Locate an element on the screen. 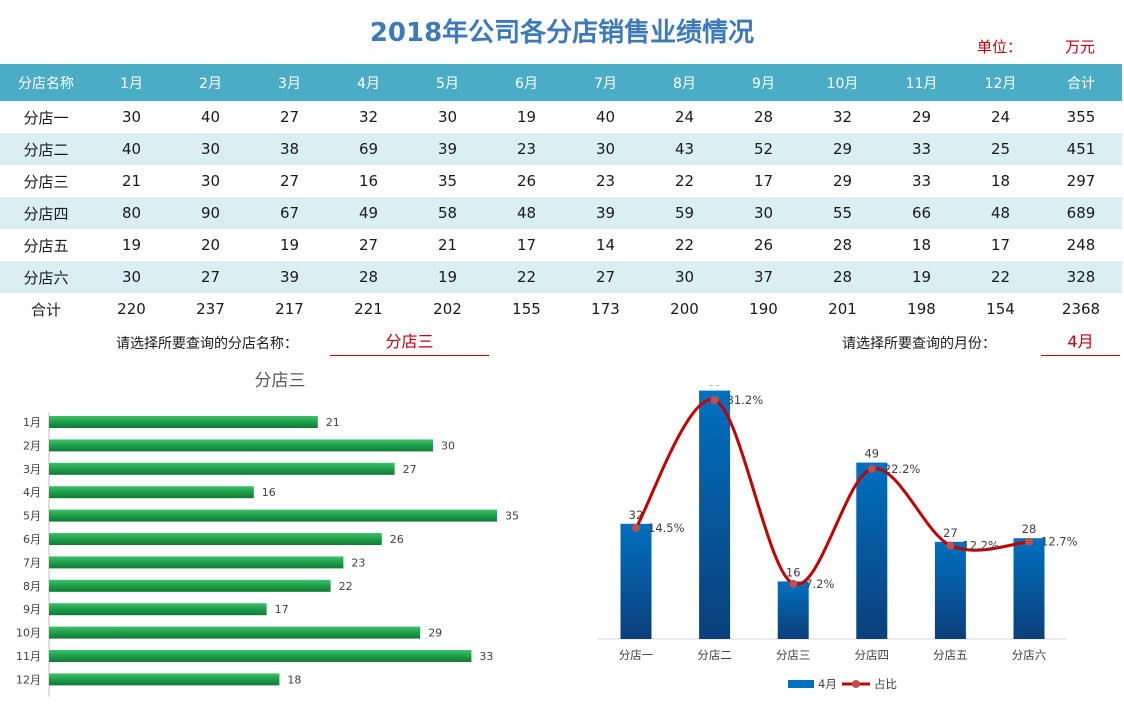  table-cell: 221 is located at coordinates (368, 309).